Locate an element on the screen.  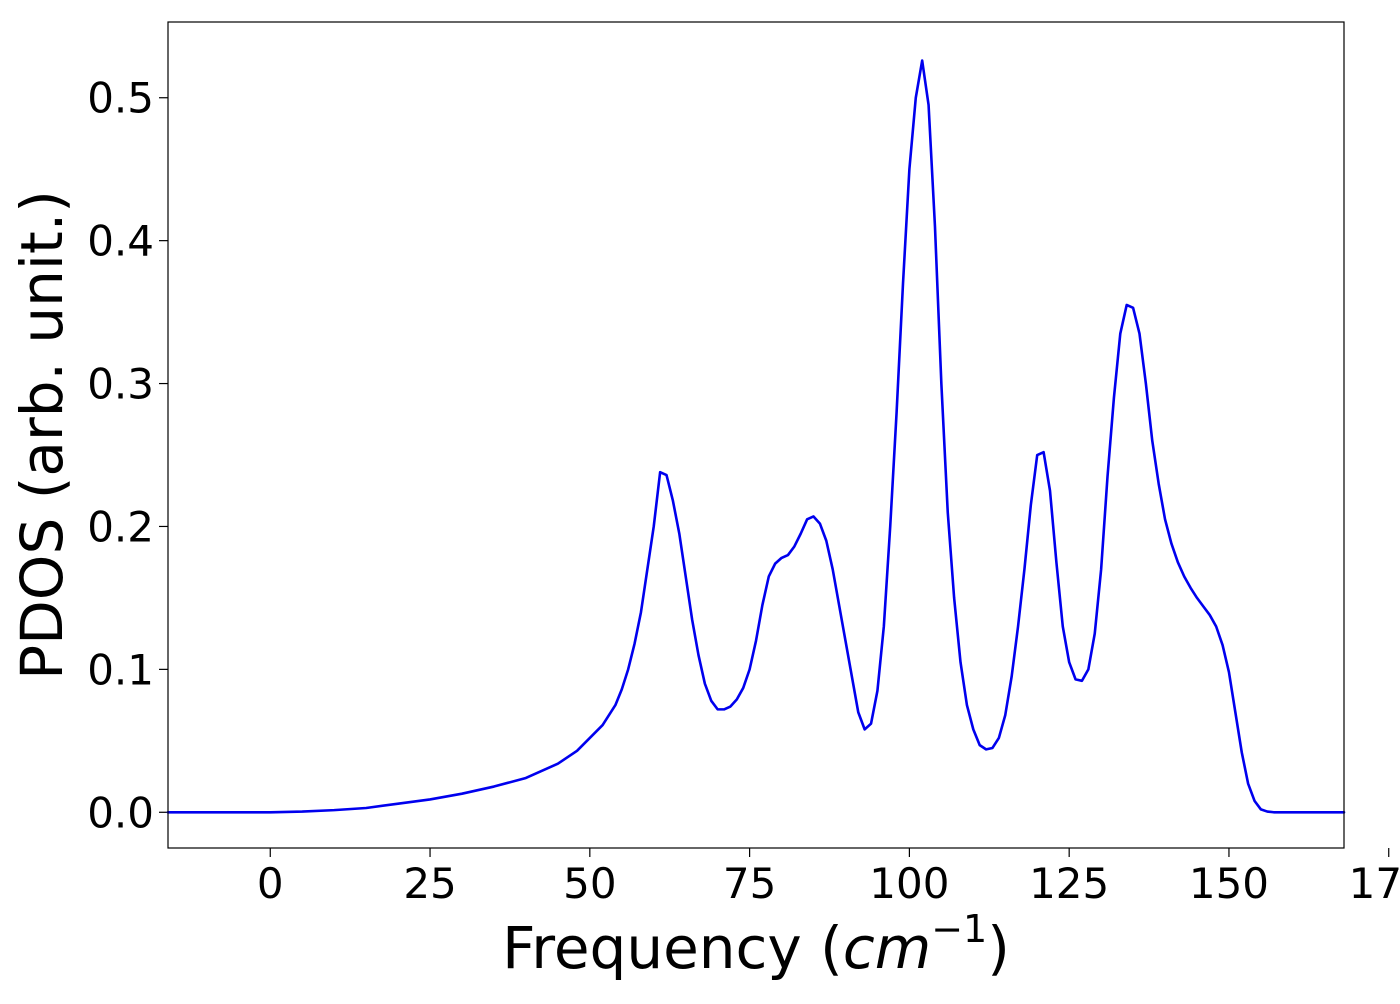
y-tick-label: 0.0 is located at coordinates (120, 812).